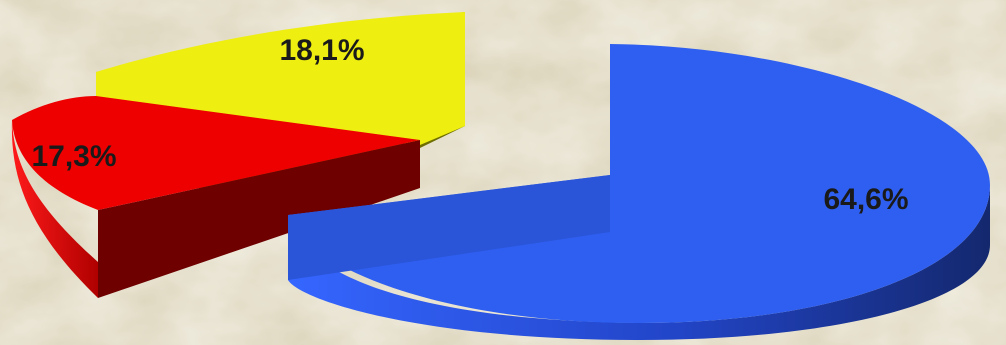 This screenshot has width=1006, height=345. What do you see at coordinates (55, 209) in the screenshot?
I see `slice-red-outer-rim` at bounding box center [55, 209].